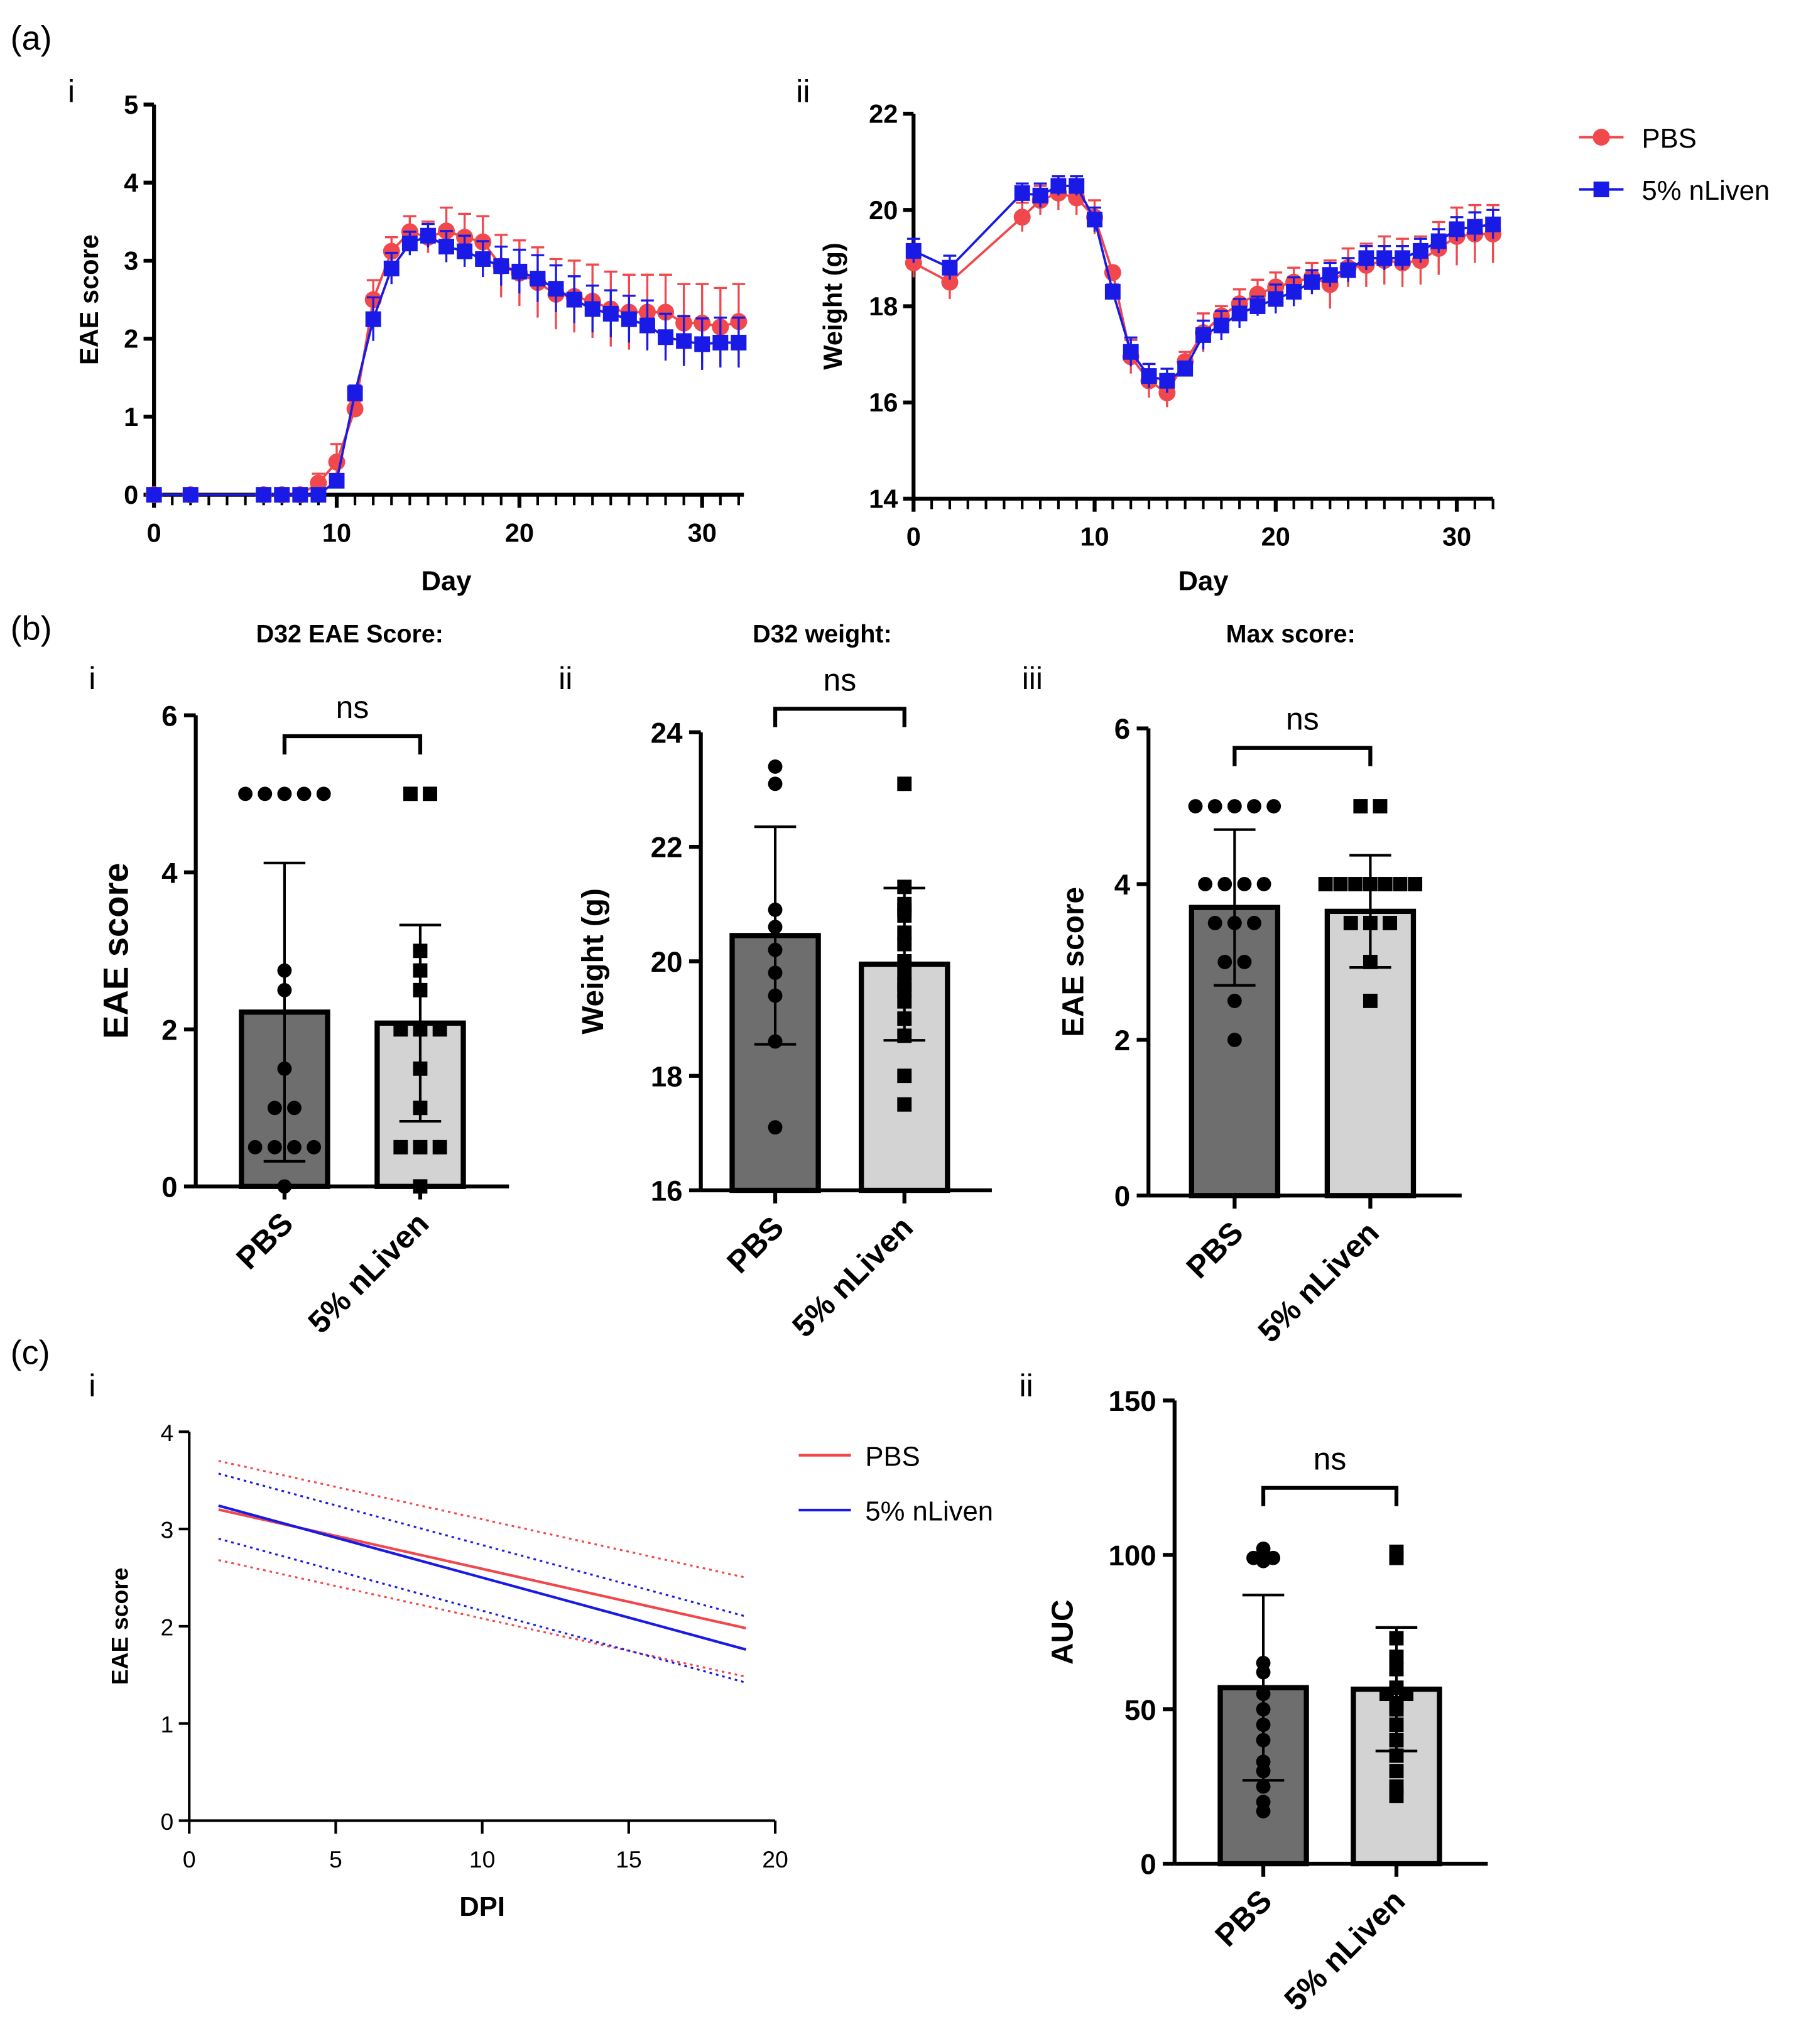 This screenshot has height=2044, width=1801. What do you see at coordinates (1026, 1385) in the screenshot?
I see `panel-label-c-ii: ii` at bounding box center [1026, 1385].